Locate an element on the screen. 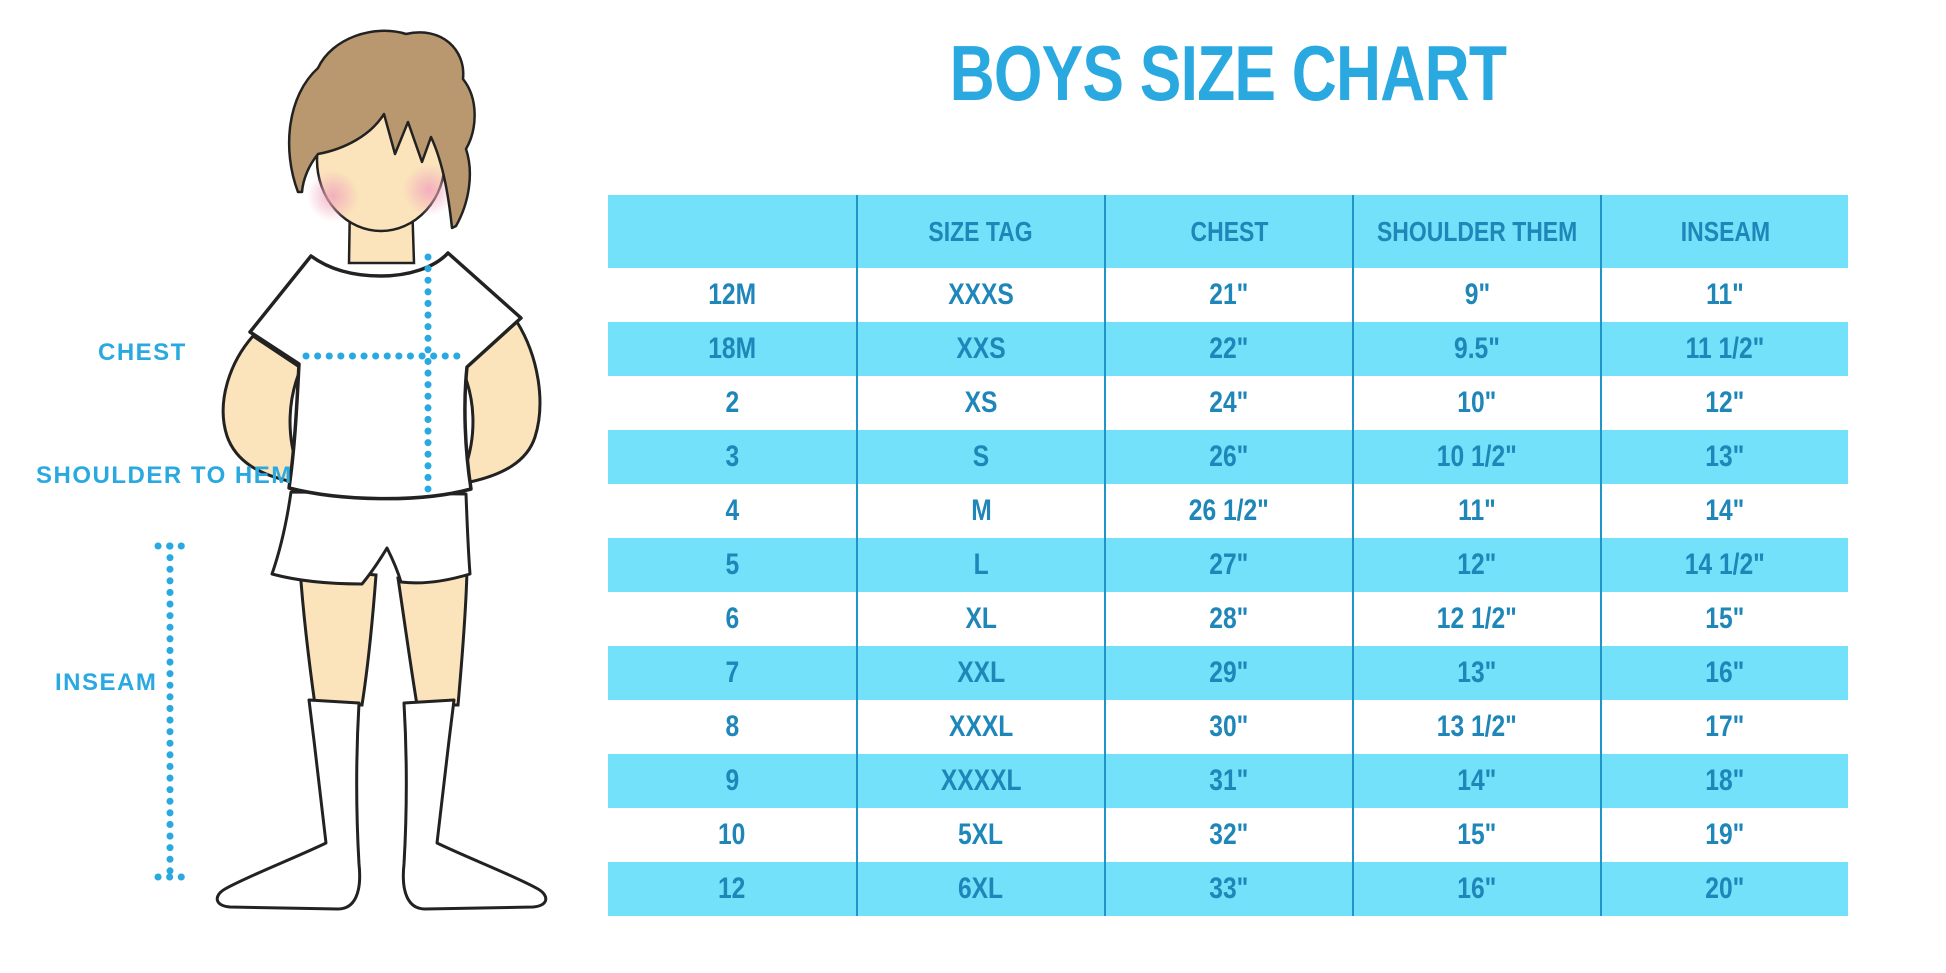 The height and width of the screenshot is (973, 1946). boy-hair is located at coordinates (381, 129).